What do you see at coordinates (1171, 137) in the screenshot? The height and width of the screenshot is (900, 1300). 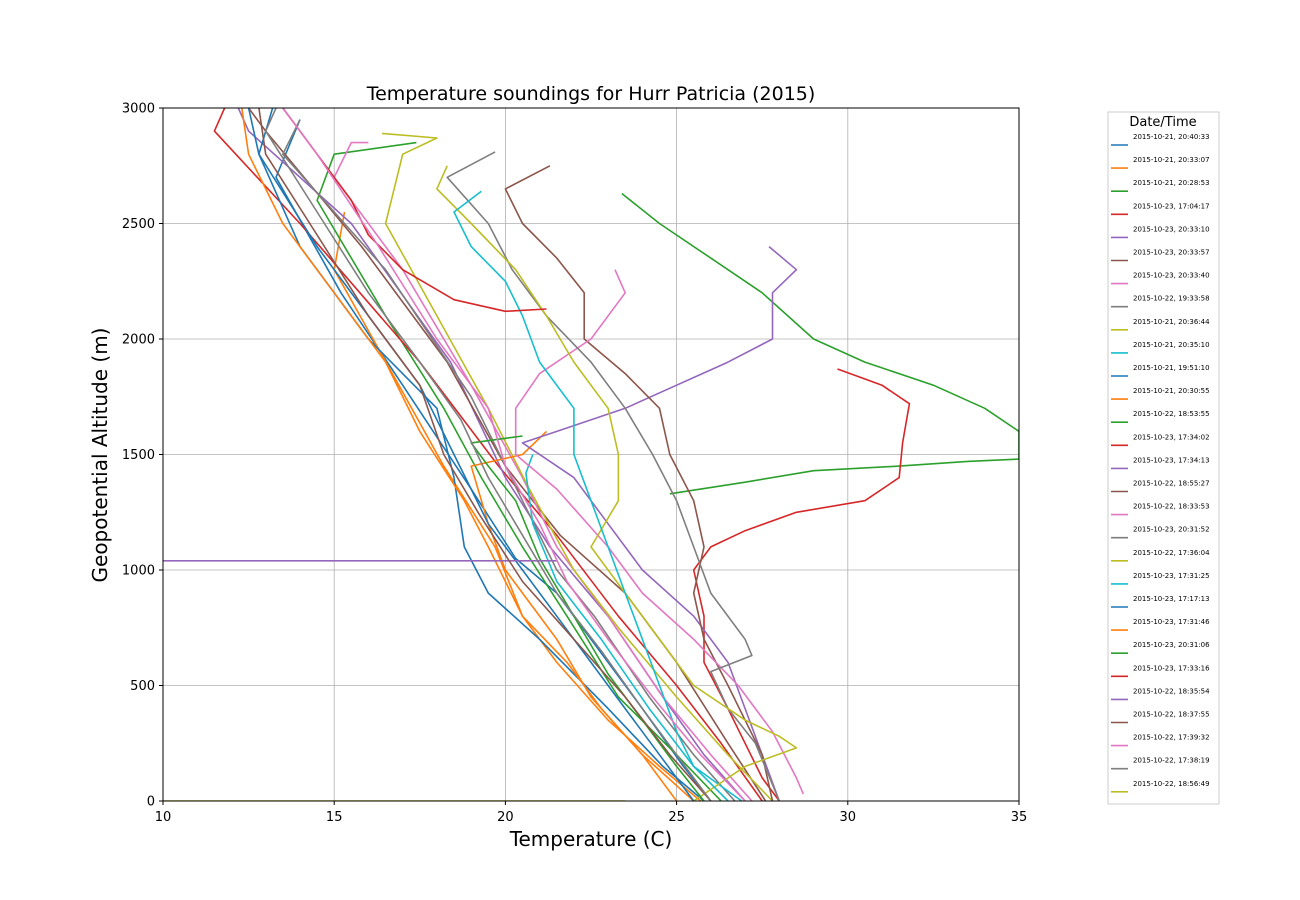 I see `legend-entry-label: 2015-10-21, 20:40:33` at bounding box center [1171, 137].